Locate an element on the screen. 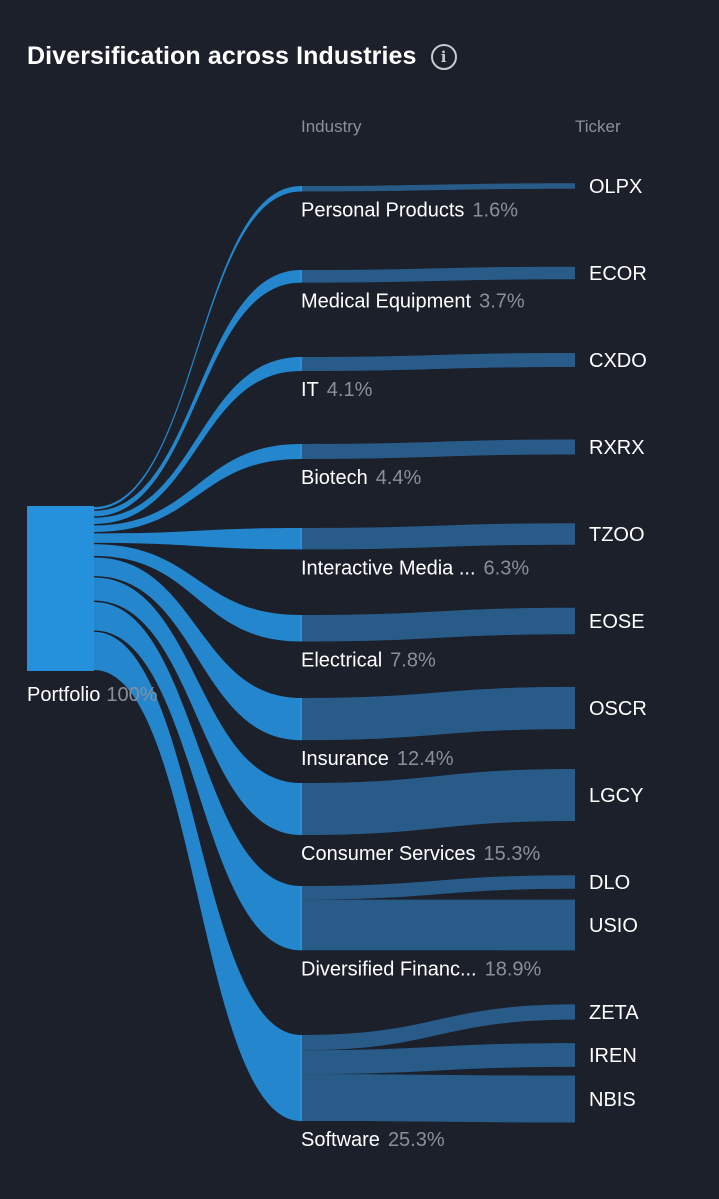 The width and height of the screenshot is (719, 1199). industry-label: Medical Equipment 3.7% is located at coordinates (413, 302).